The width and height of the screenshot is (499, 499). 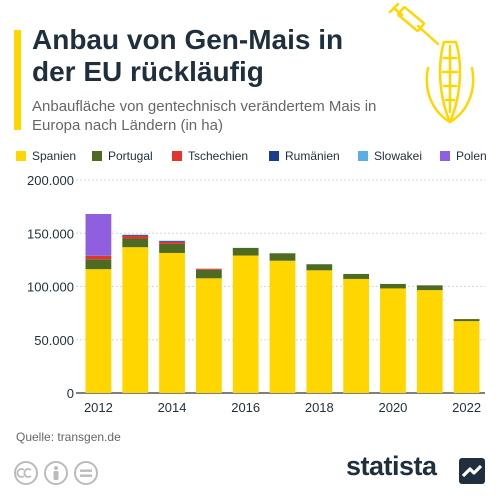 What do you see at coordinates (70, 393) in the screenshot?
I see `y-tick-label: 0` at bounding box center [70, 393].